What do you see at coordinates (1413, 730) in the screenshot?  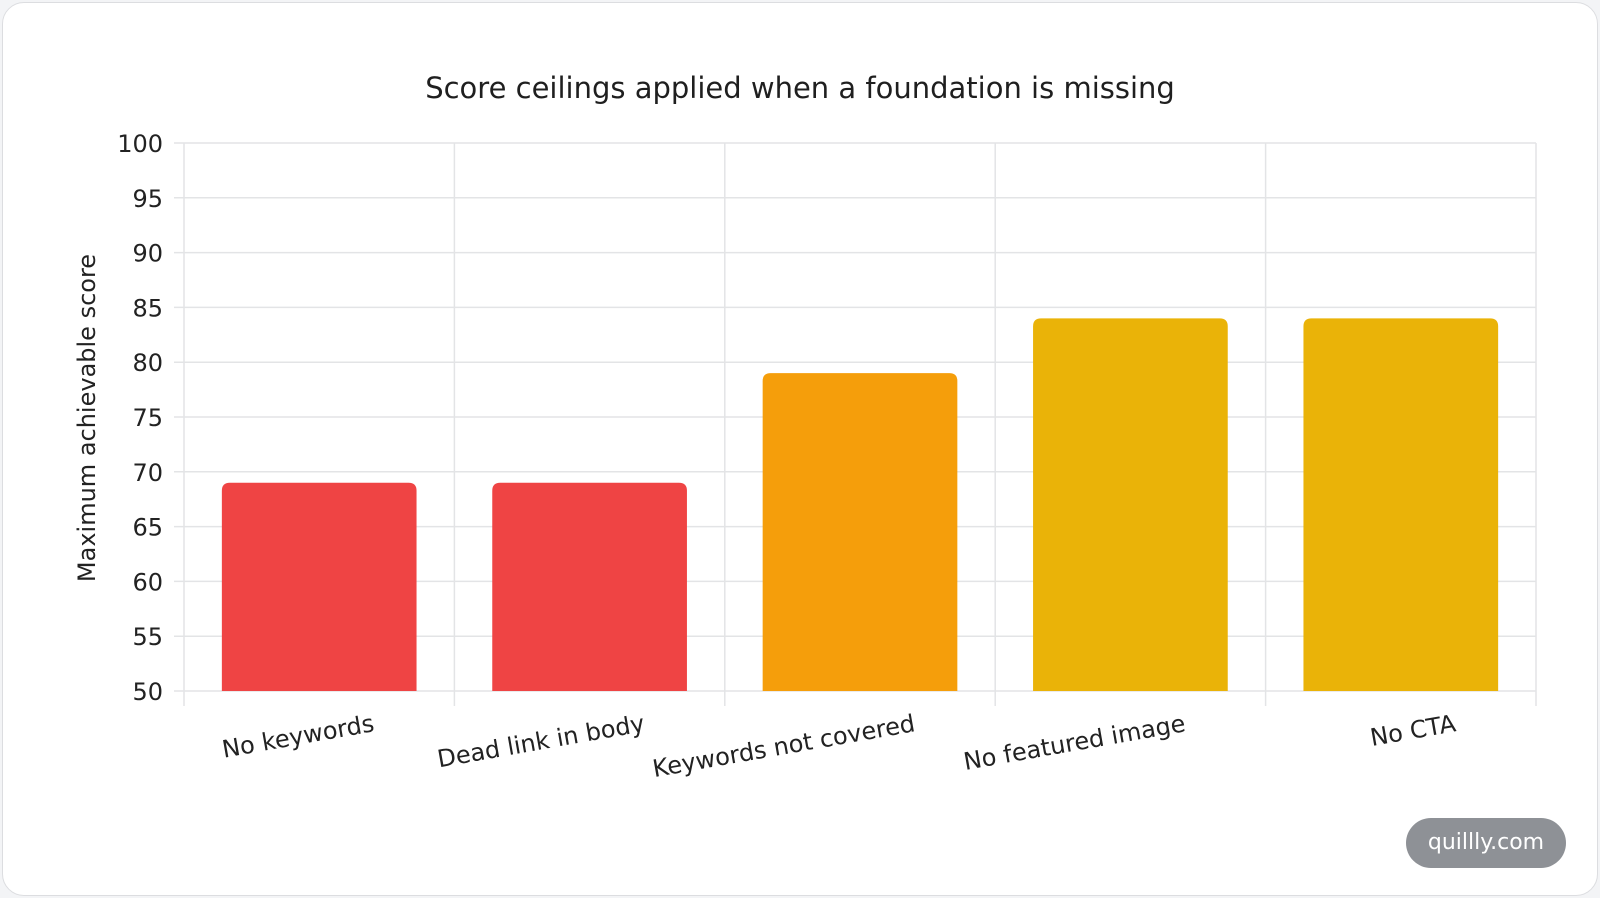 I see `x-tick-label: No CTA` at bounding box center [1413, 730].